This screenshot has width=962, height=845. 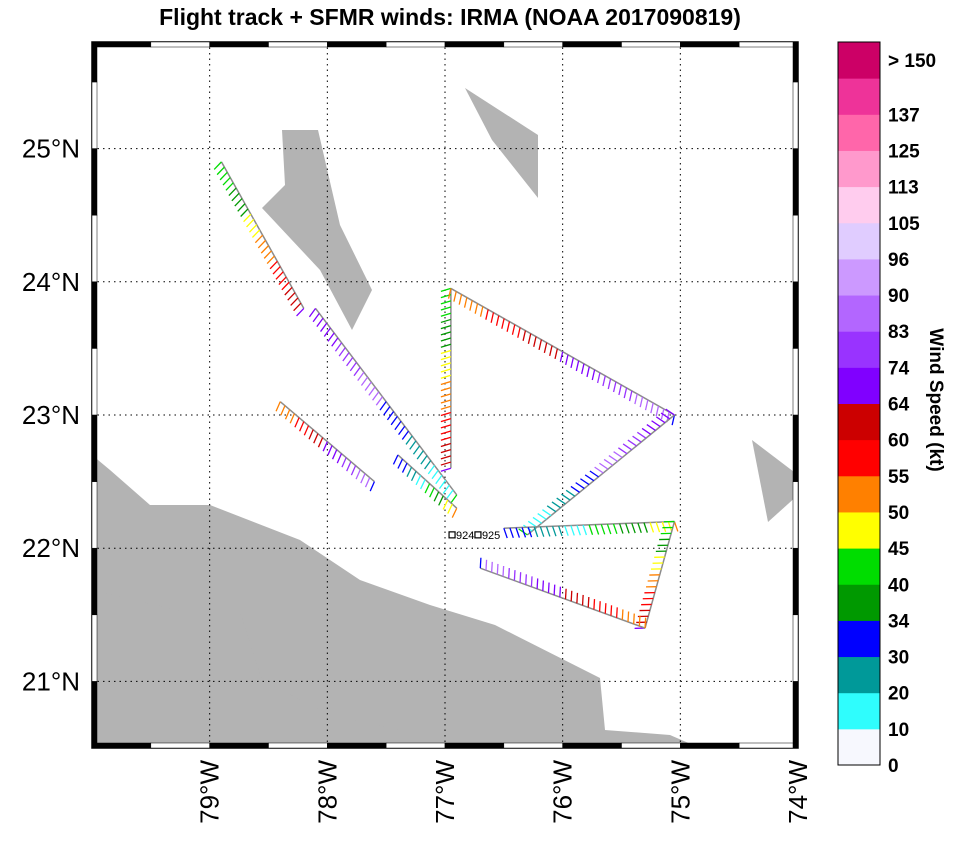 What do you see at coordinates (256, 669) in the screenshot?
I see `land-cuba-south` at bounding box center [256, 669].